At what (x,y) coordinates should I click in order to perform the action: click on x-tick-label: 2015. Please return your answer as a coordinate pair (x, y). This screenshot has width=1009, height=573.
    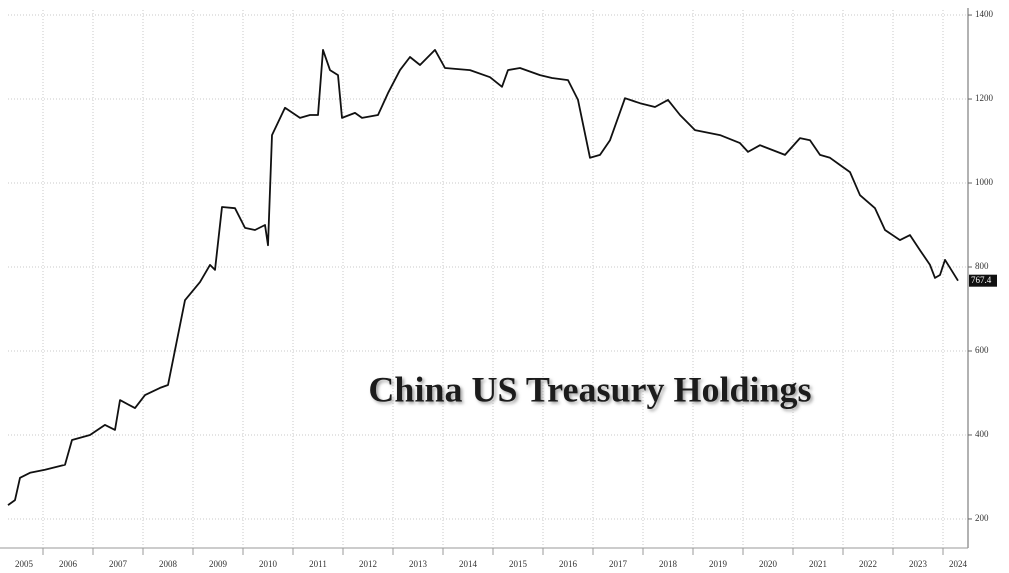
    Looking at the image, I should click on (518, 564).